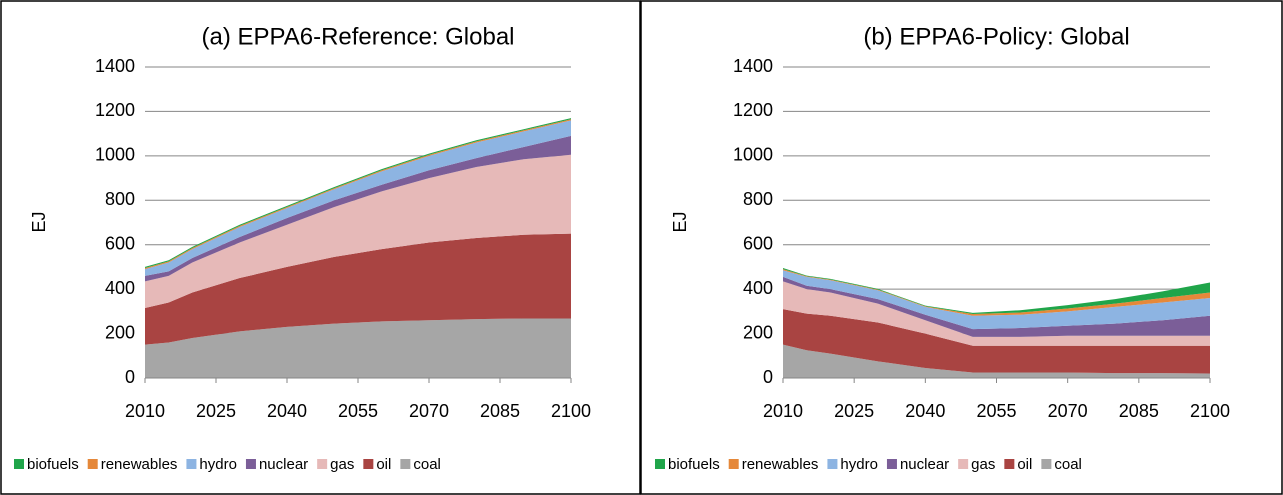 The image size is (1283, 495). What do you see at coordinates (357, 36) in the screenshot?
I see `chart-title: (a) EPPA6-Reference: Global` at bounding box center [357, 36].